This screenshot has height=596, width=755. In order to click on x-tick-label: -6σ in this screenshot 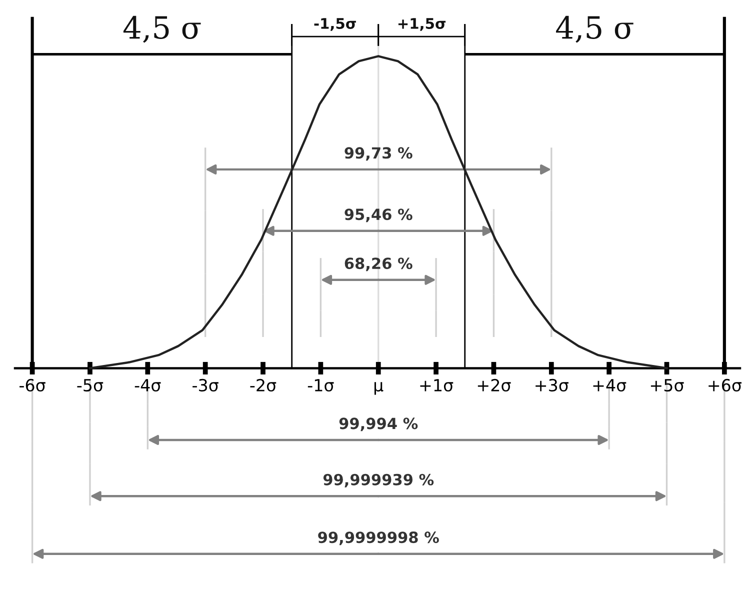, I will do `click(33, 385)`.